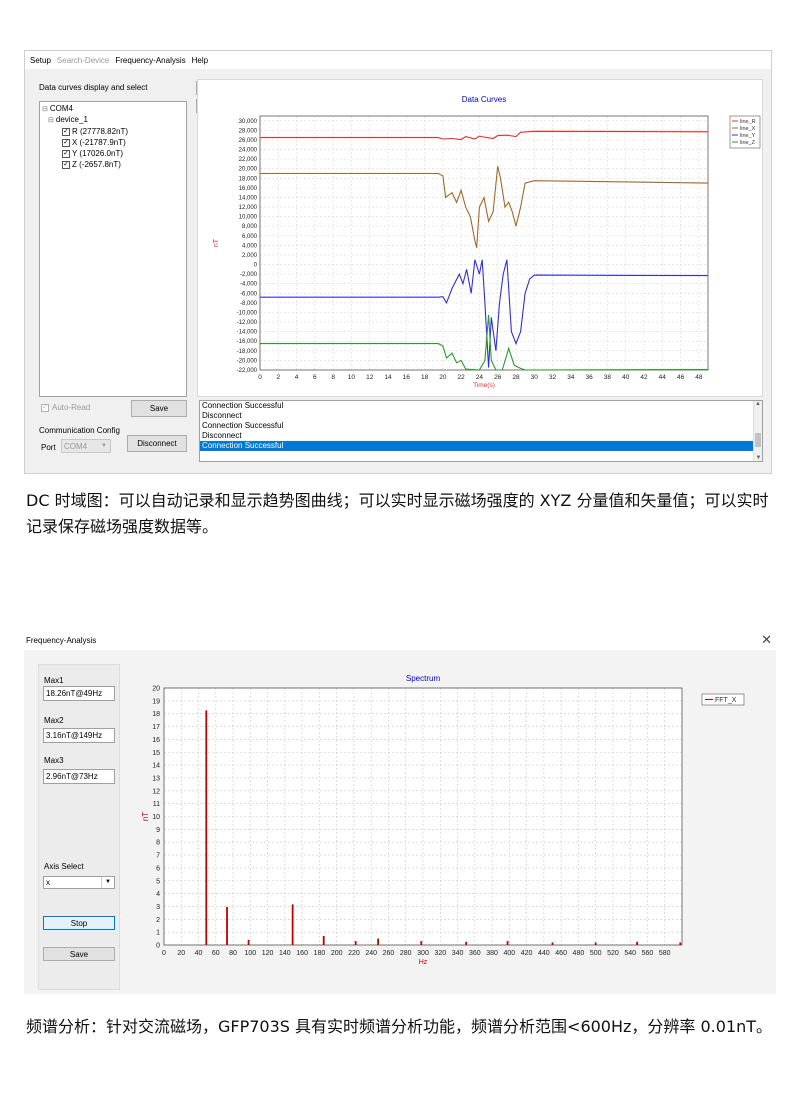 The image size is (800, 1110). Describe the element at coordinates (40, 60) in the screenshot. I see `menu-setup: Setup` at that location.